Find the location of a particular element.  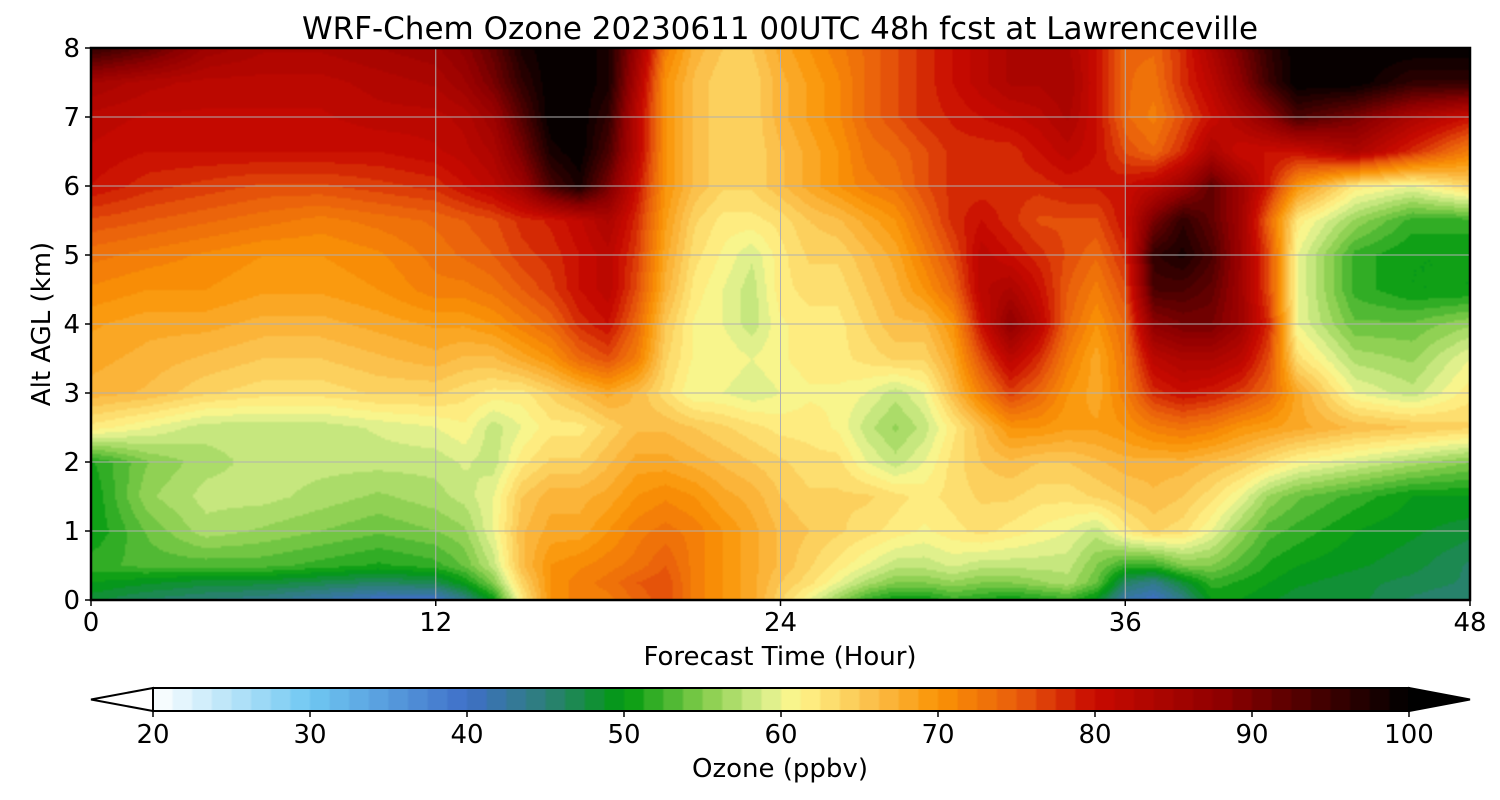

y-axis: 0 1 2 3 4 5 6 7 8 is located at coordinates (77, 325).